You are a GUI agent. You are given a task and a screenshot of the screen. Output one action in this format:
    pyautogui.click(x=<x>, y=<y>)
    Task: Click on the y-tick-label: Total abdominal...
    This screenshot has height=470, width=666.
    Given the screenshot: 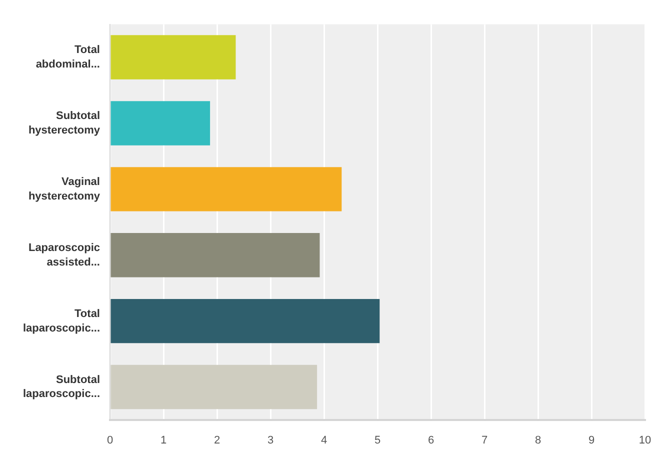 What is the action you would take?
    pyautogui.click(x=68, y=57)
    